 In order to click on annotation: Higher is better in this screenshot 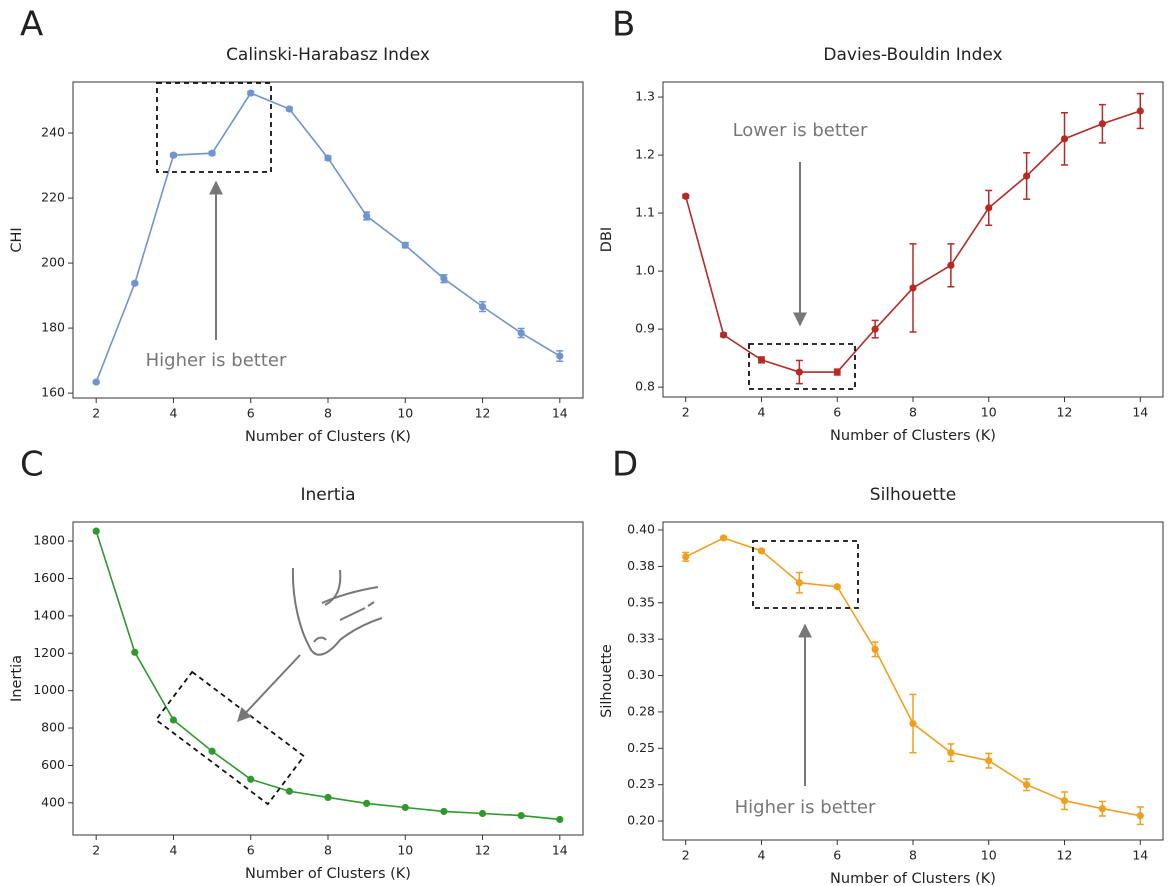, I will do `click(805, 807)`.